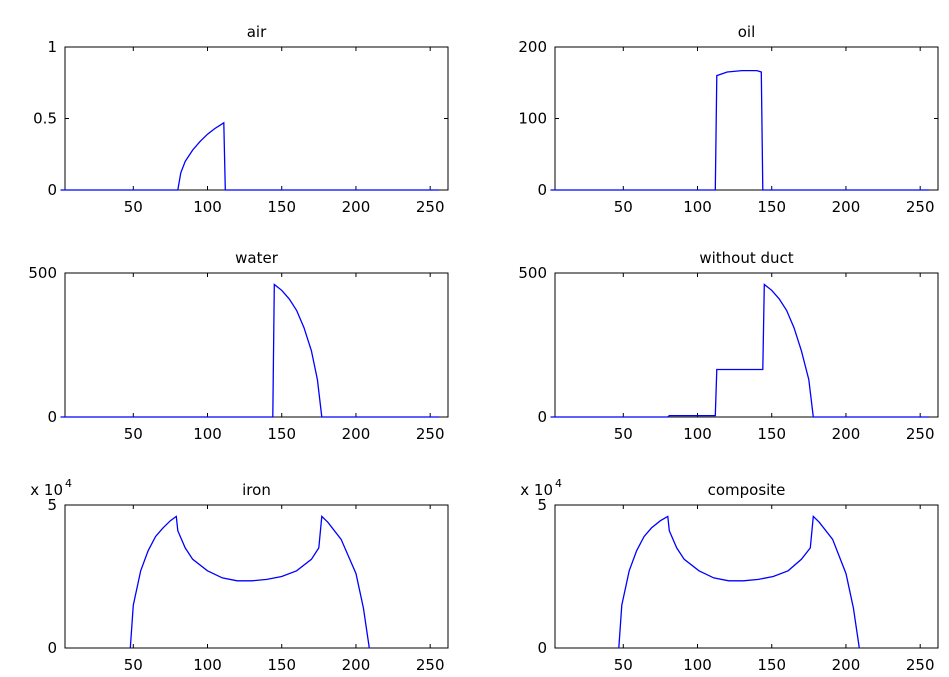 This screenshot has width=949, height=677. What do you see at coordinates (747, 490) in the screenshot?
I see `subplot-title: composite` at bounding box center [747, 490].